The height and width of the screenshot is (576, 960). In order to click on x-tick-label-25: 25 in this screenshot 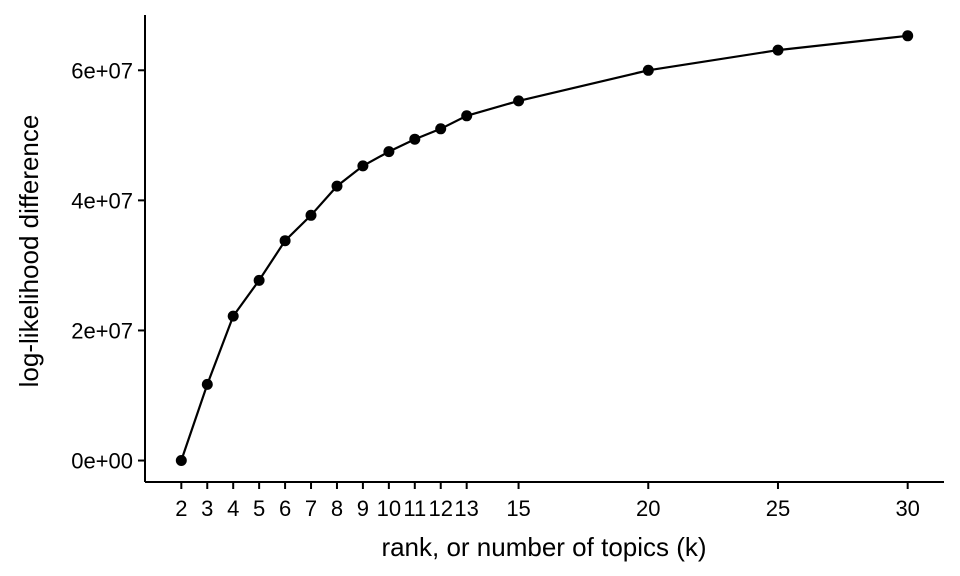, I will do `click(778, 508)`.